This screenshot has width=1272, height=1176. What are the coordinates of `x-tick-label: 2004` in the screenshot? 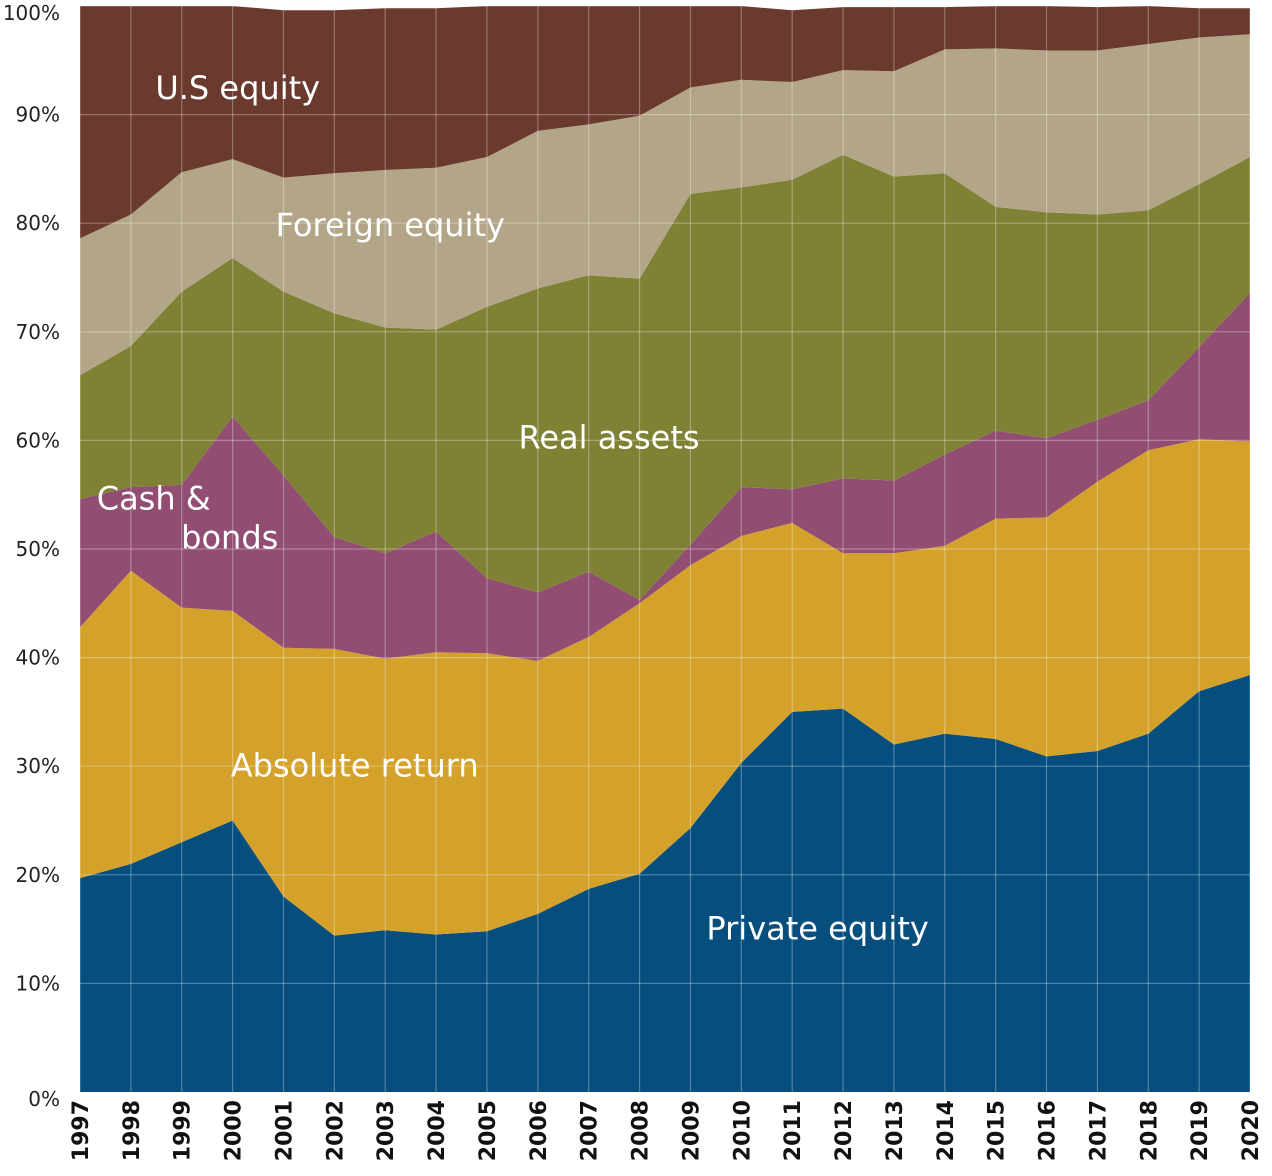 It's located at (437, 1130).